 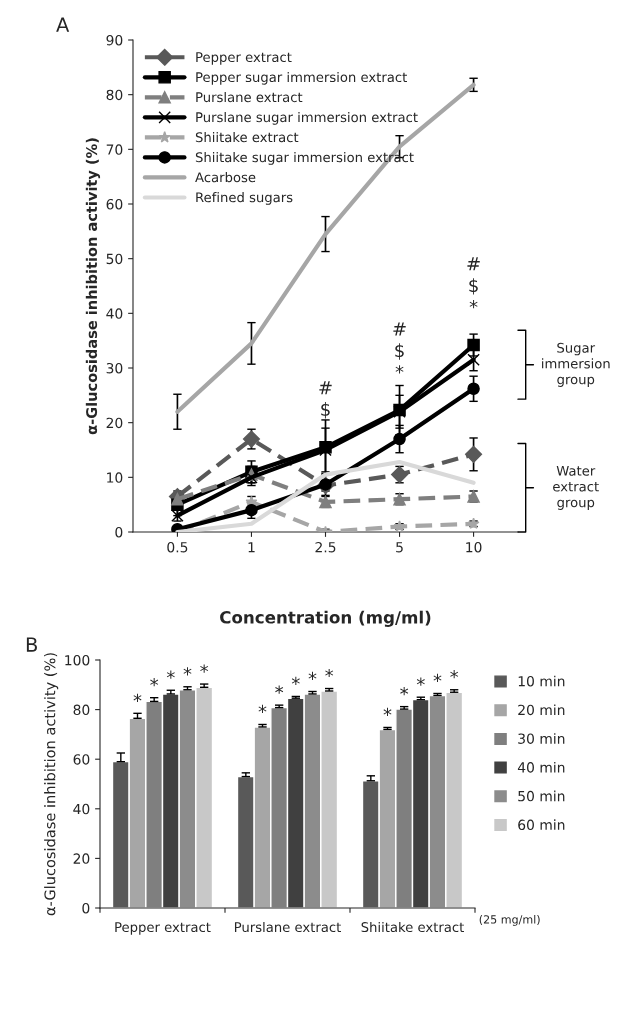 What do you see at coordinates (474, 547) in the screenshot?
I see `x-tick-label: 10` at bounding box center [474, 547].